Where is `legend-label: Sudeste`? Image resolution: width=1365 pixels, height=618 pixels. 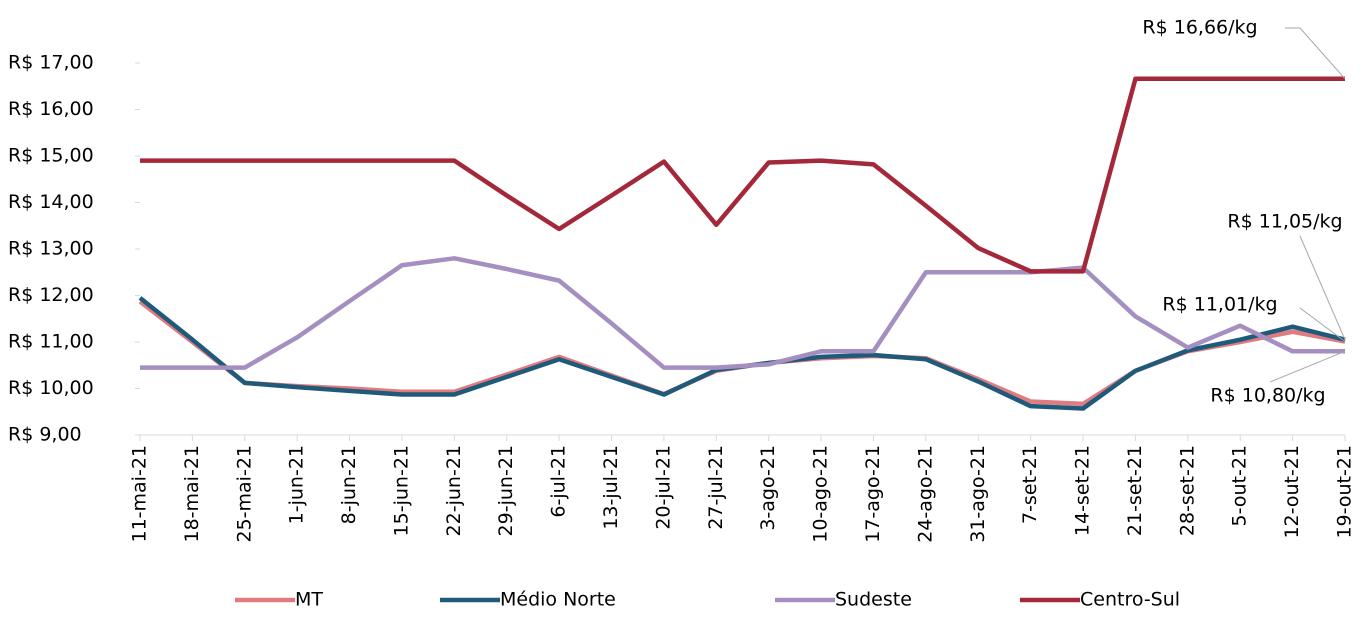 legend-label: Sudeste is located at coordinates (873, 600).